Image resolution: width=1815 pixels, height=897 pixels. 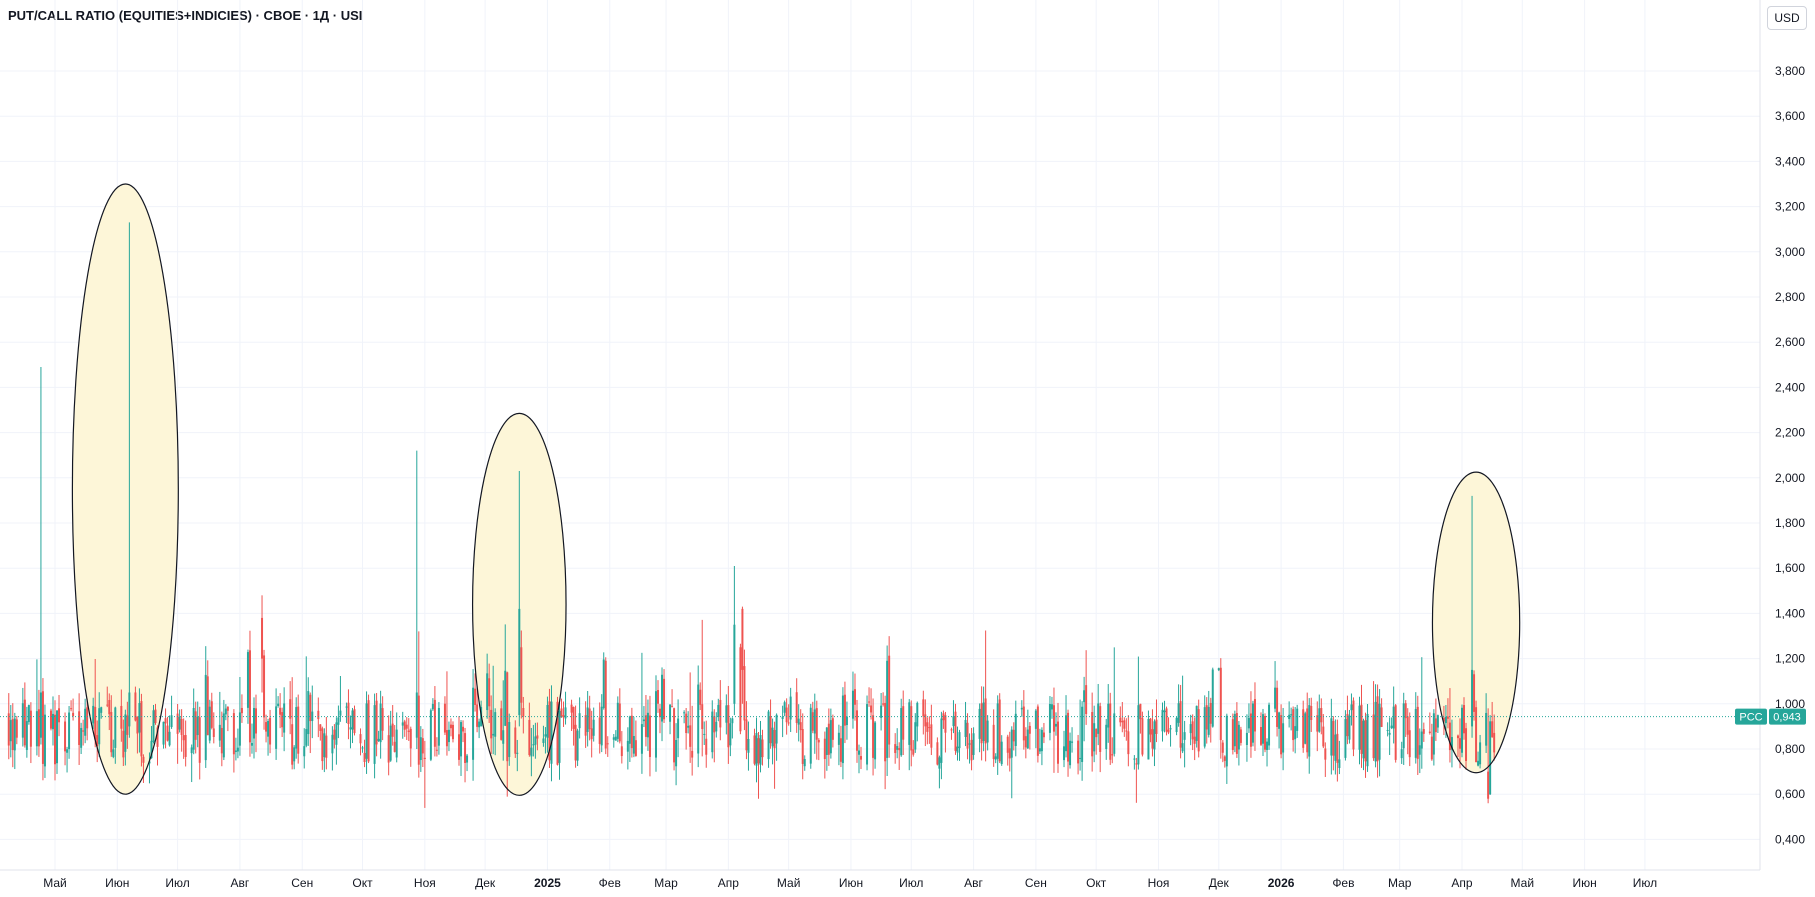 I want to click on last-value-badge: PCC 0,943, so click(x=1770, y=716).